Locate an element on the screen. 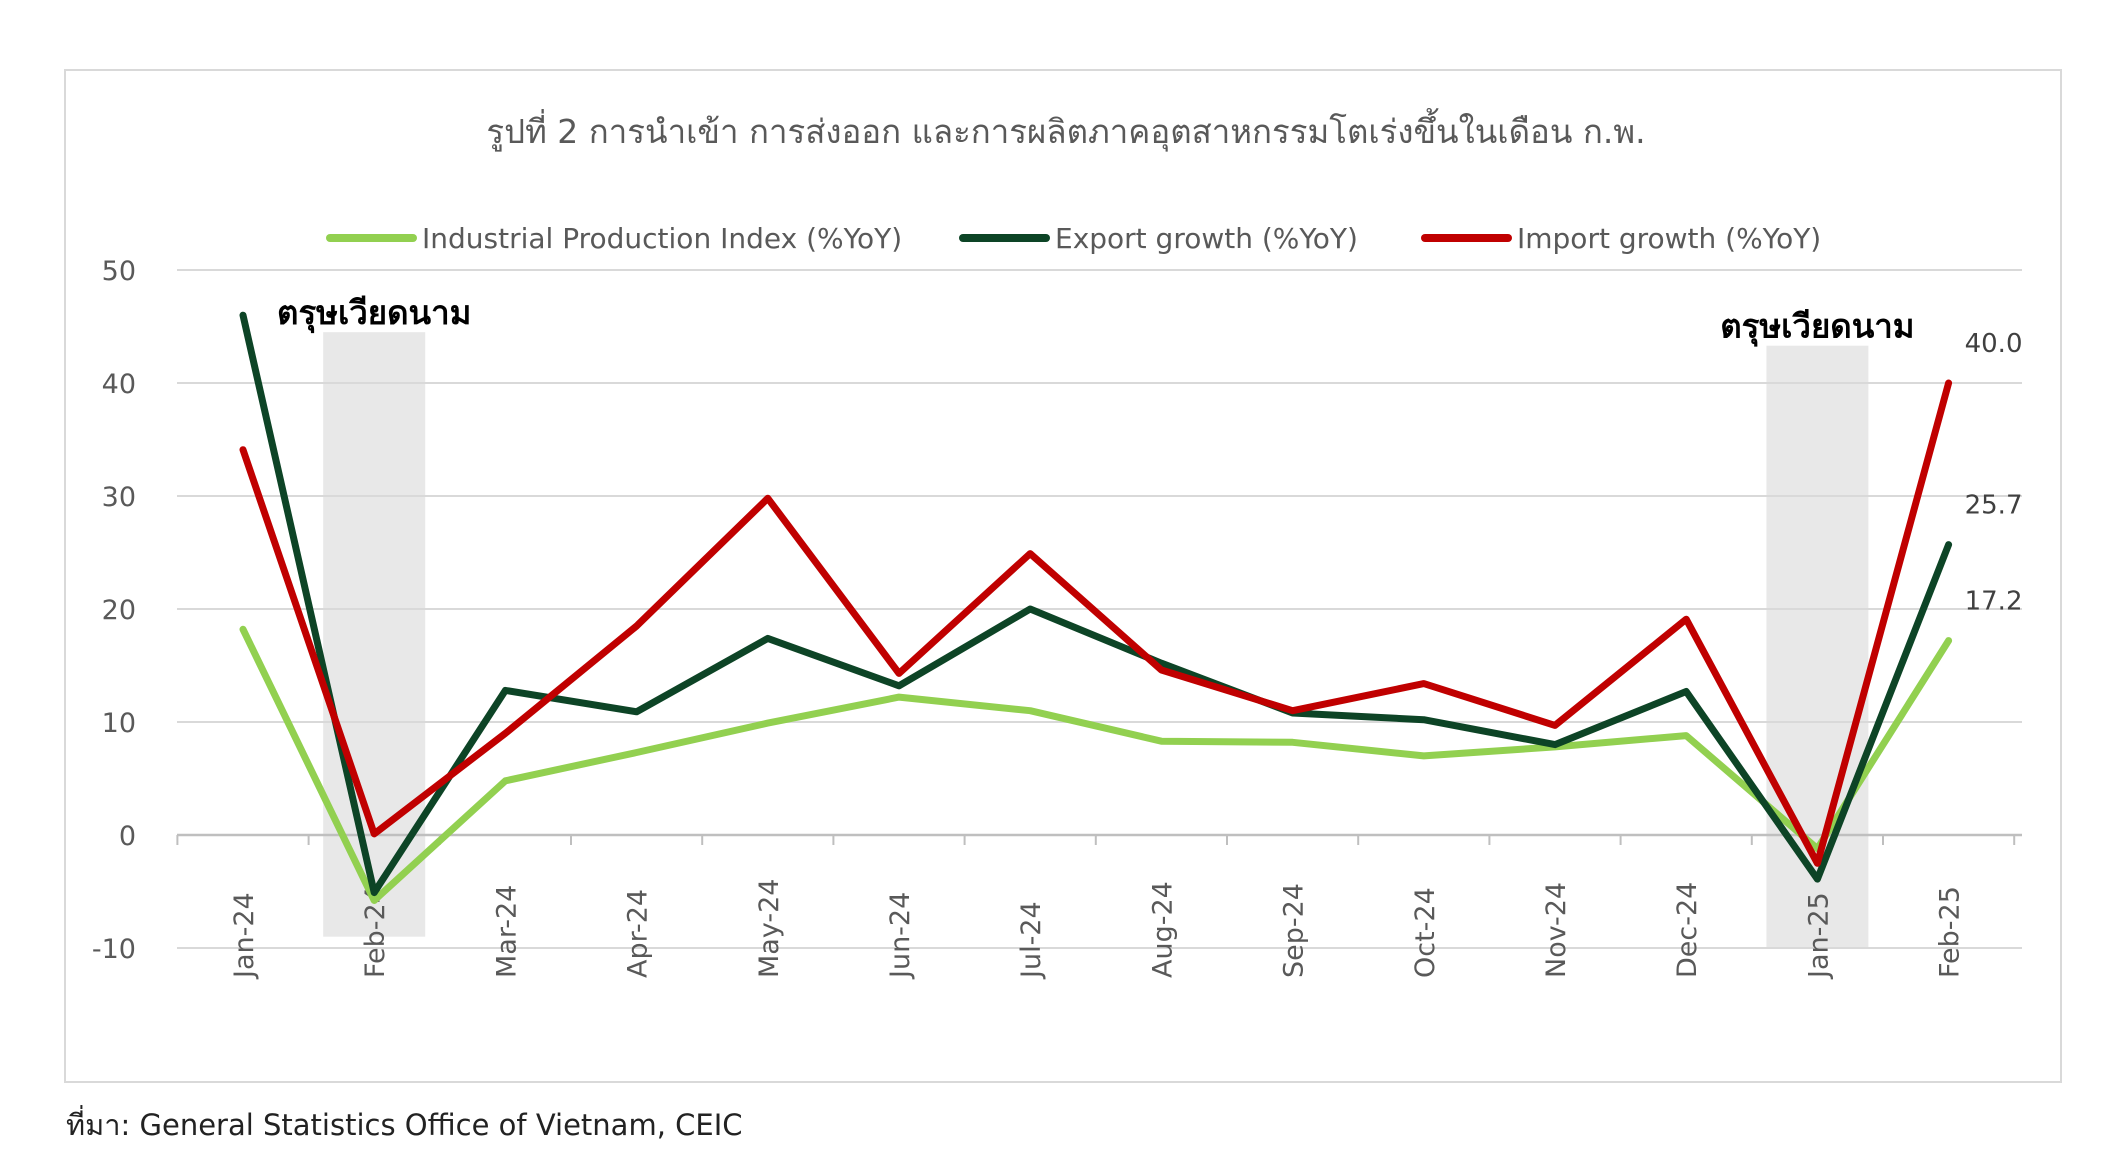  x-tick-label: Sep-24 is located at coordinates (1294, 930).